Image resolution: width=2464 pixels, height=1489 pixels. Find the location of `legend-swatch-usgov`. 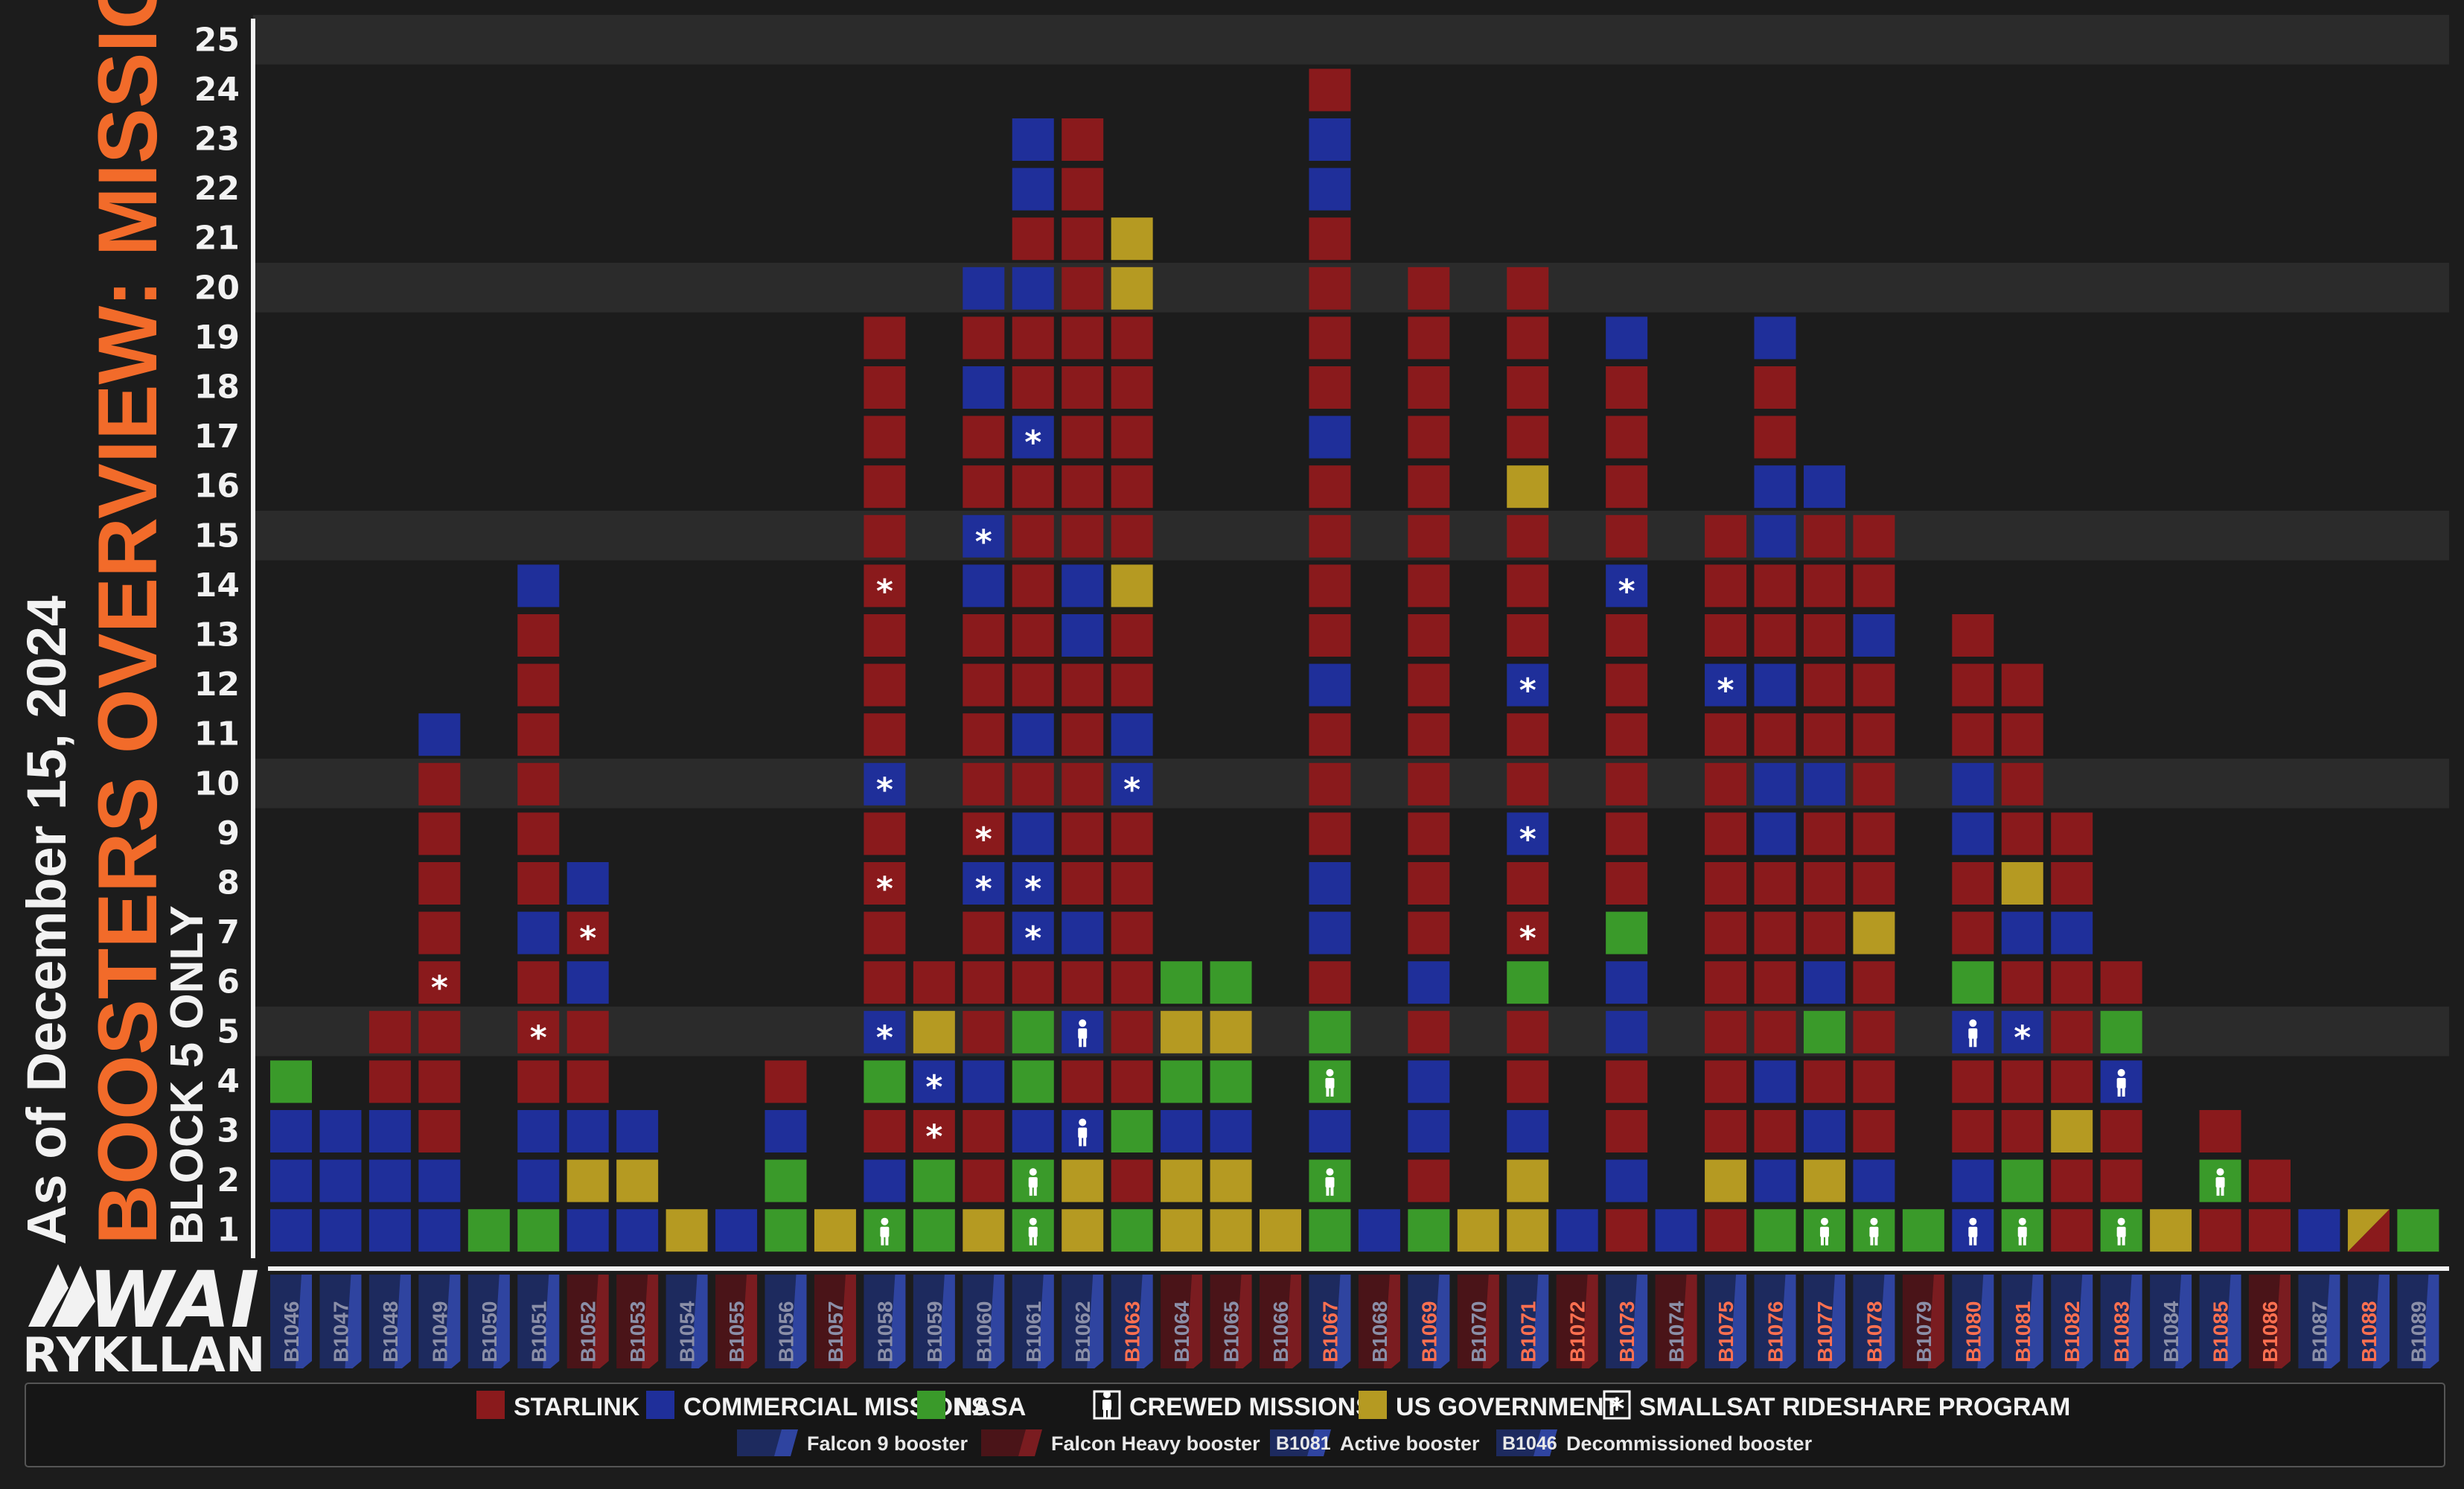

legend-swatch-usgov is located at coordinates (1373, 1405).